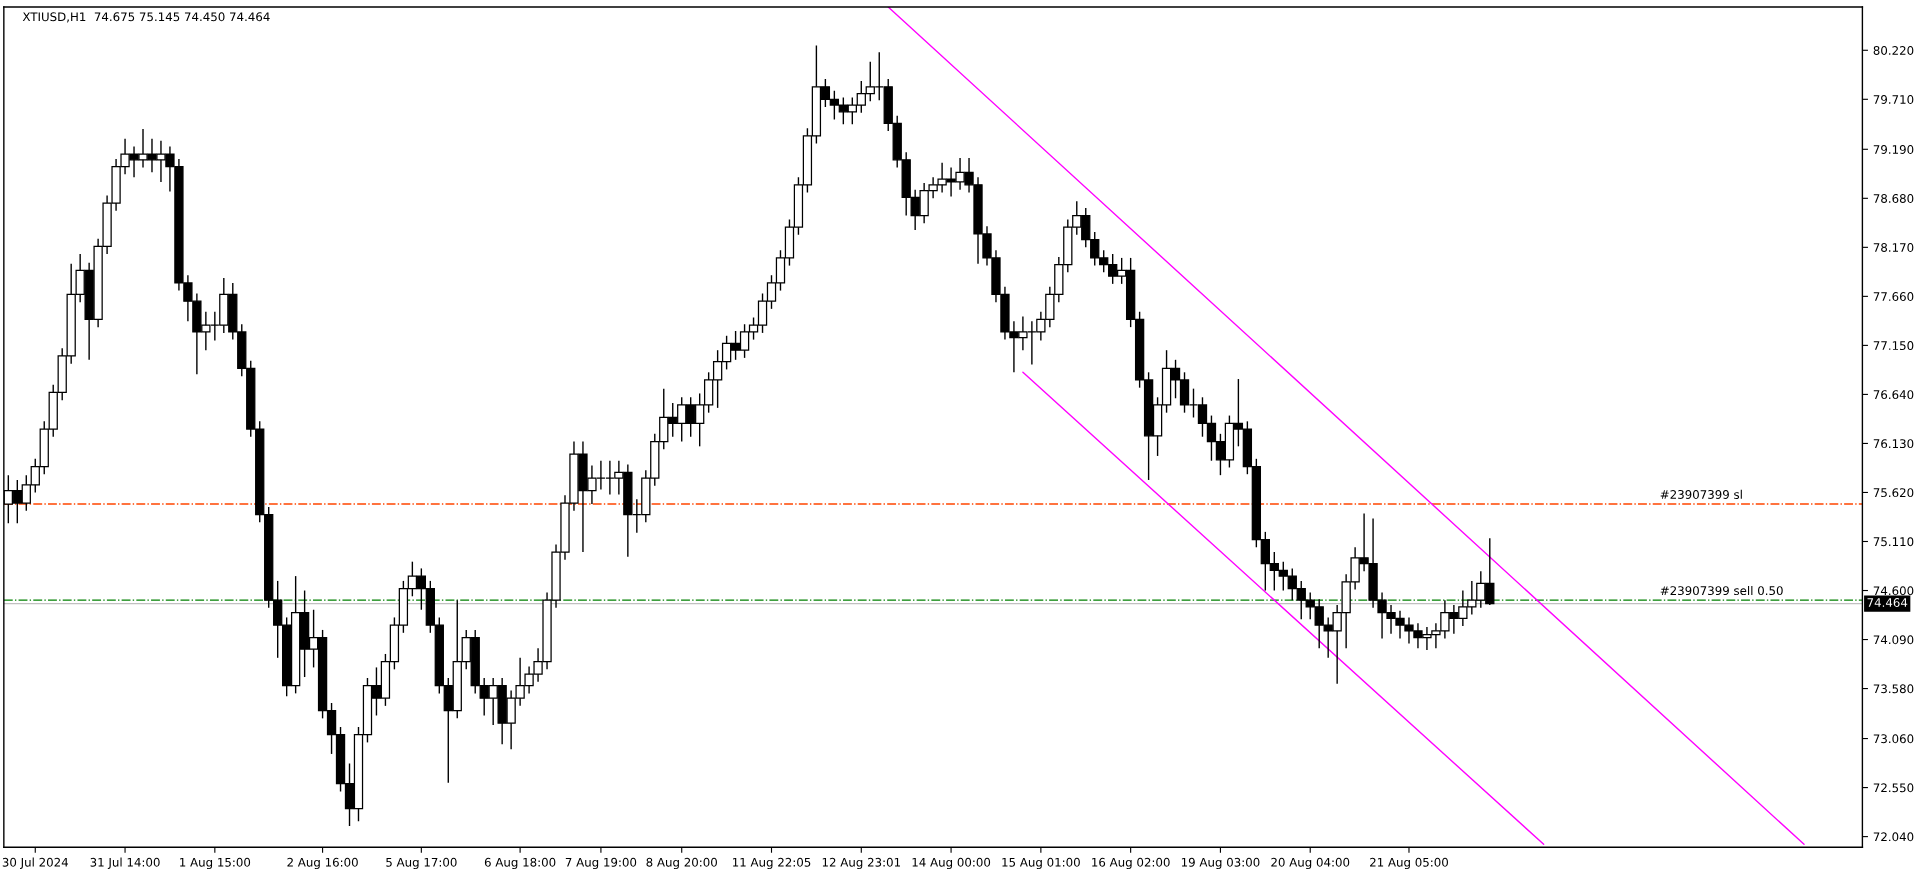  I want to click on y-tick-label: 73.580, so click(1893, 689).